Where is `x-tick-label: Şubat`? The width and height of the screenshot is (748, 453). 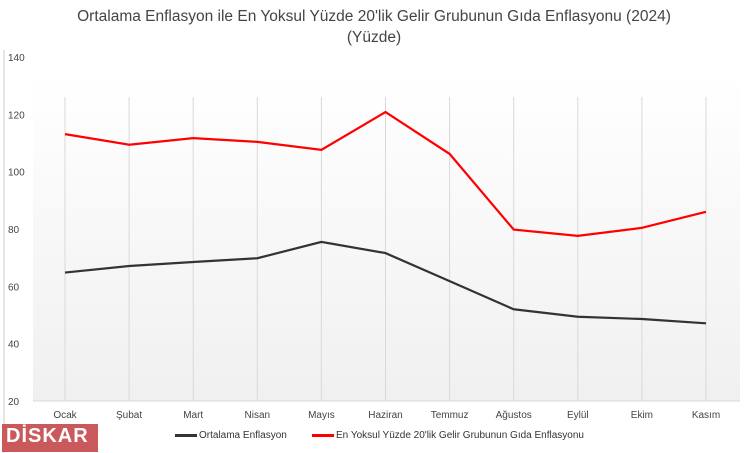 x-tick-label: Şubat is located at coordinates (129, 415).